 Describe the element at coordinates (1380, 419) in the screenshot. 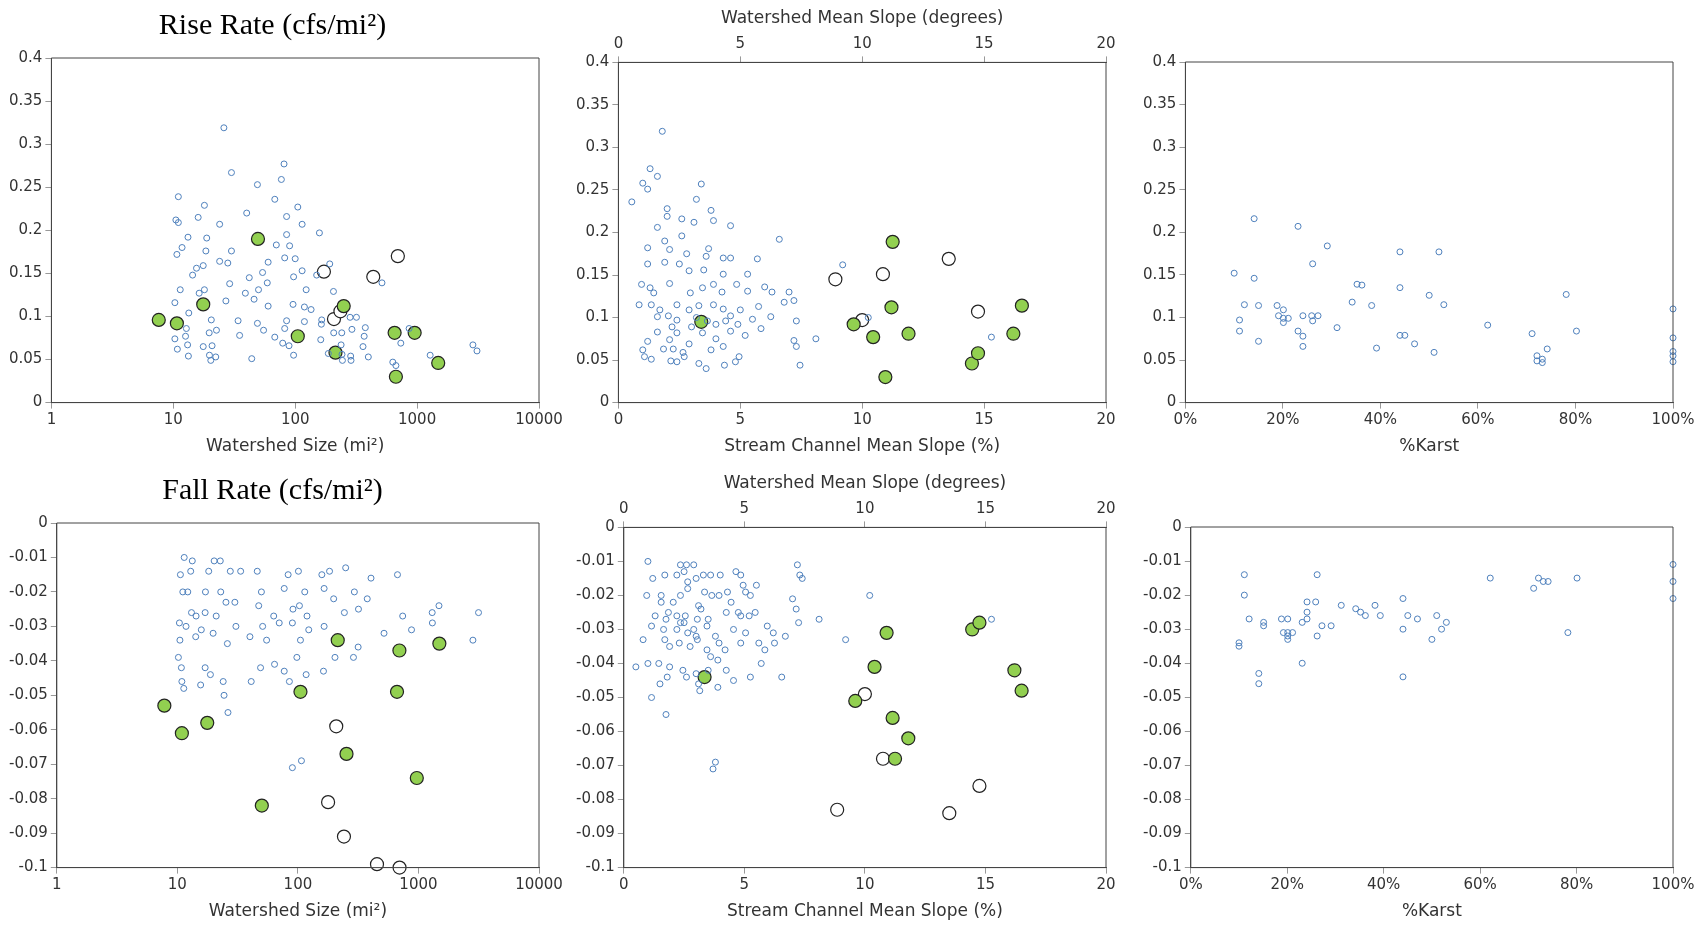

I see `x-tick-label: 40%` at that location.